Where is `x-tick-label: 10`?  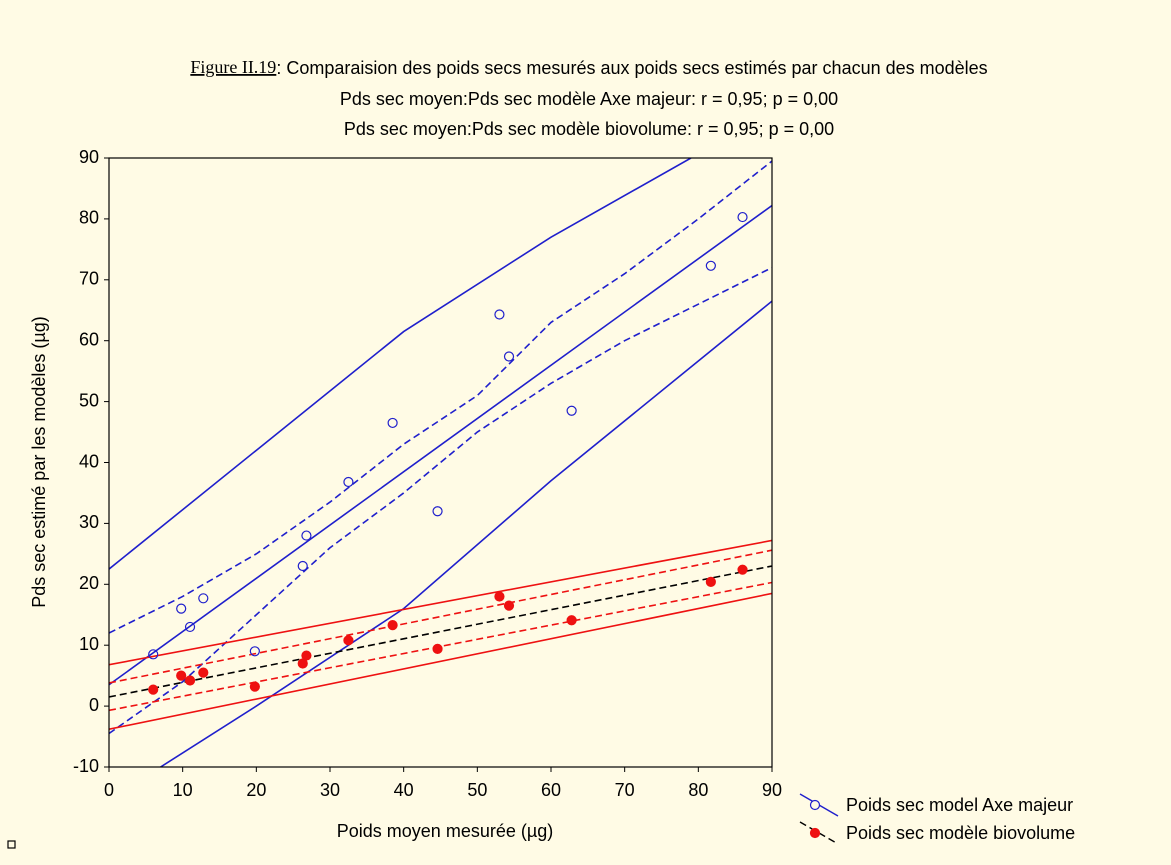
x-tick-label: 10 is located at coordinates (183, 790).